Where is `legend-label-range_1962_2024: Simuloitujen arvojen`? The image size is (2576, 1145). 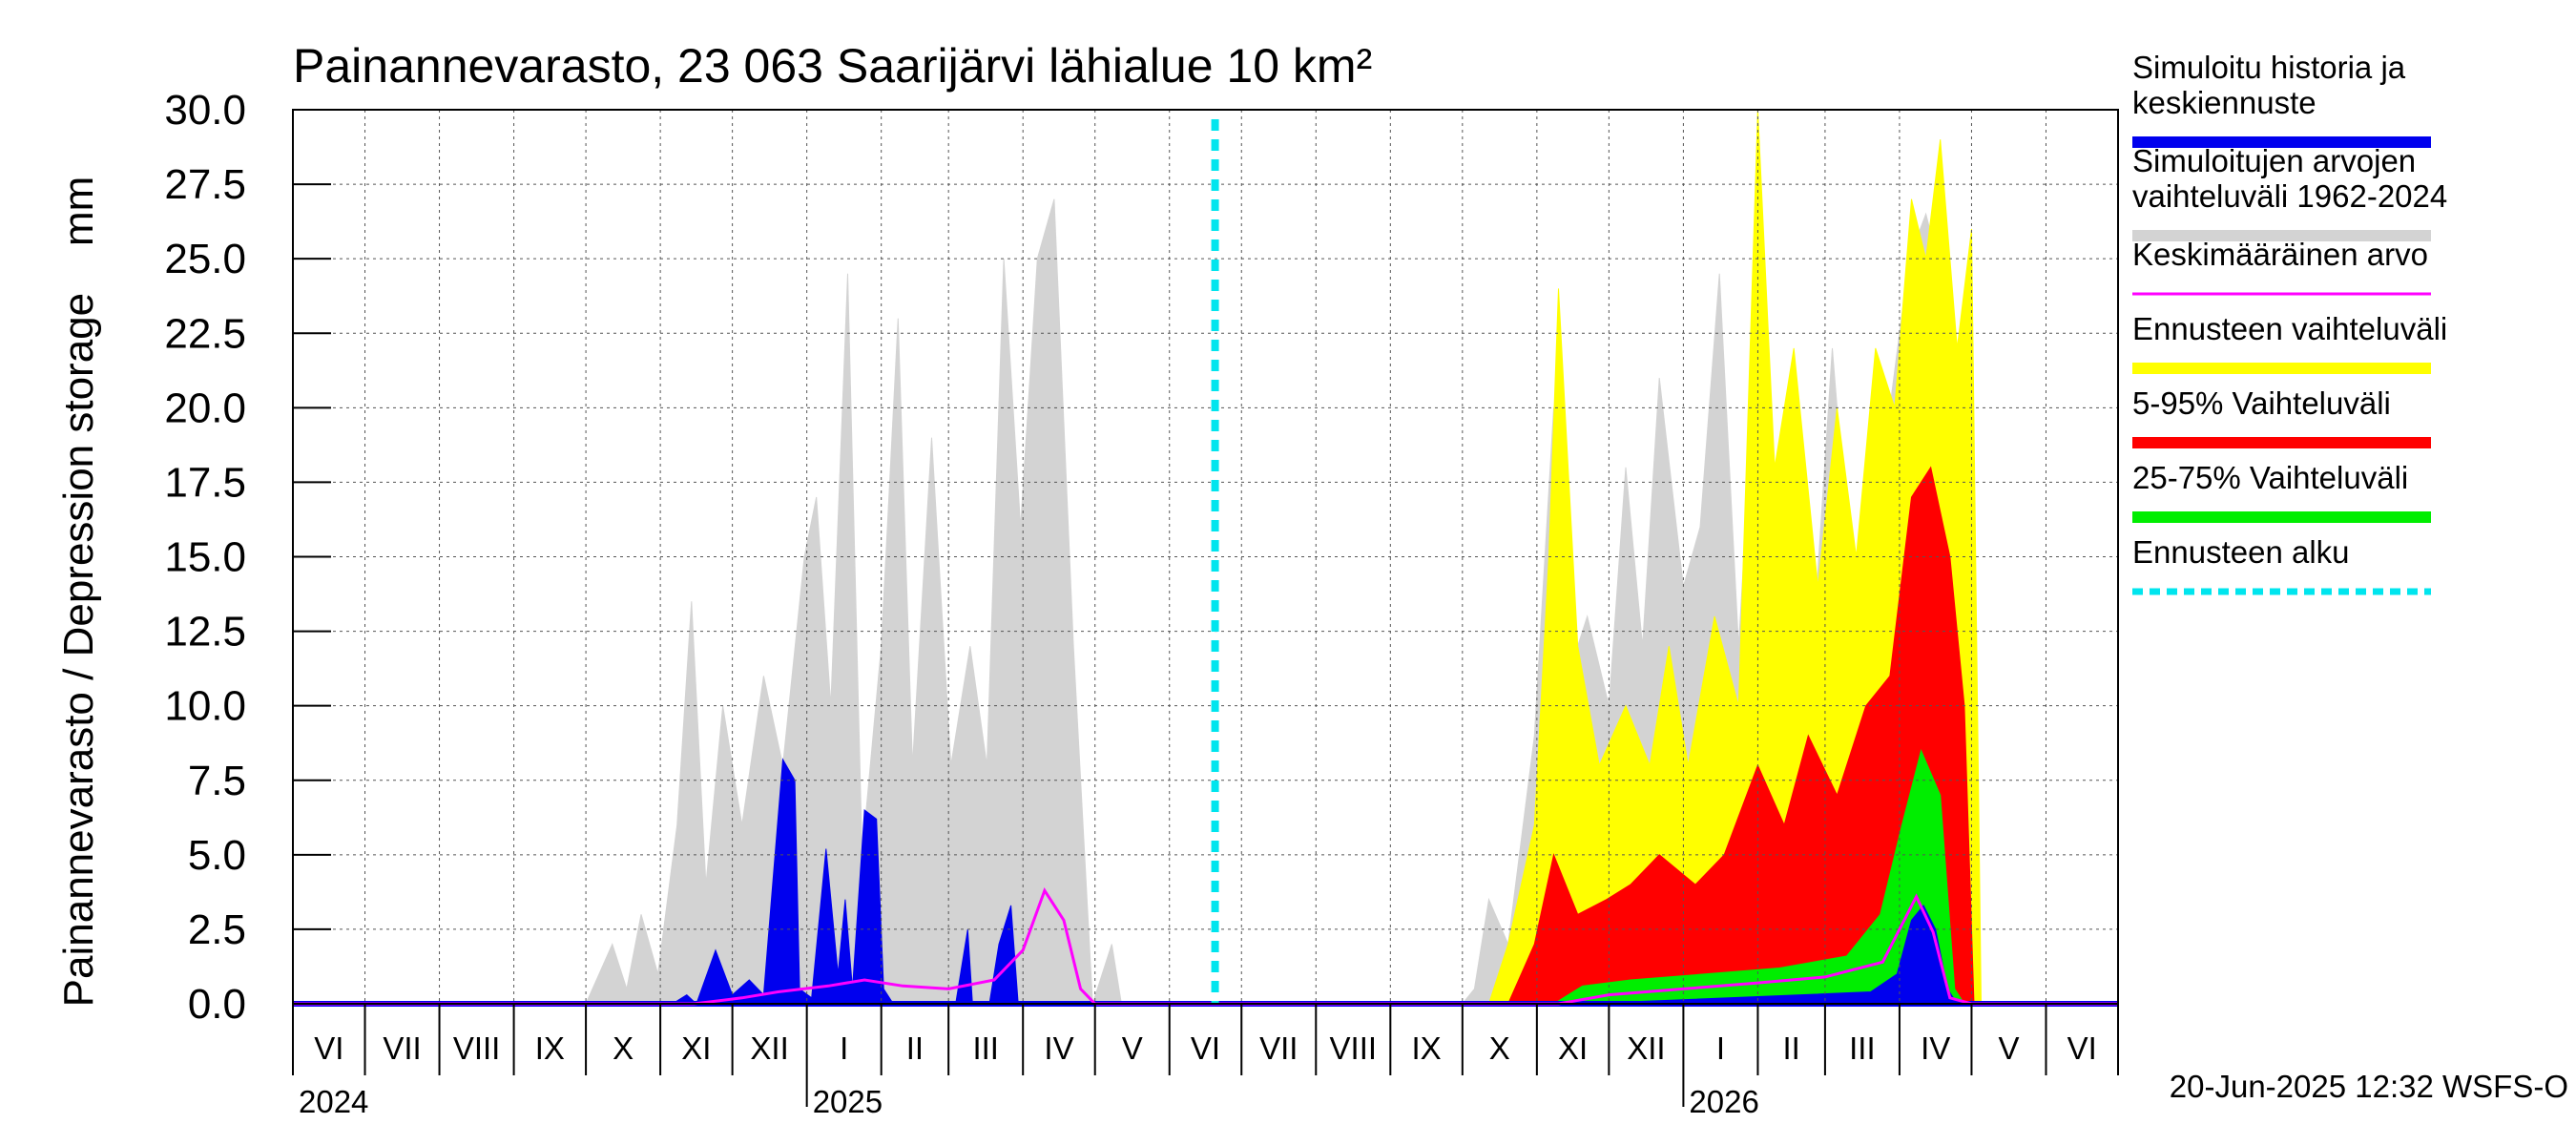
legend-label-range_1962_2024: Simuloitujen arvojen is located at coordinates (2274, 160).